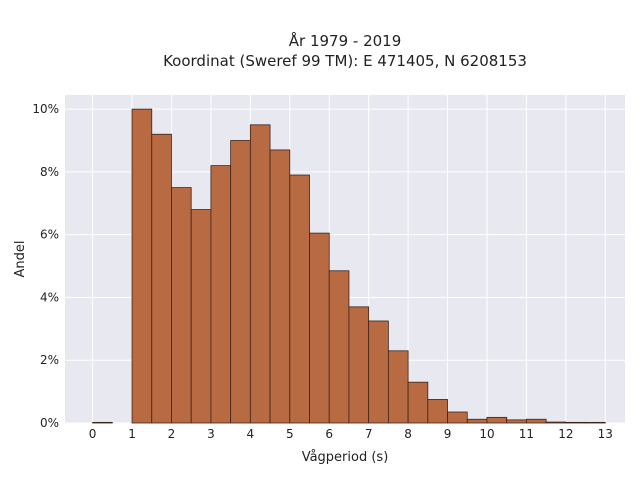 This screenshot has width=640, height=480. What do you see at coordinates (329, 434) in the screenshot?
I see `x-tick-label: 6` at bounding box center [329, 434].